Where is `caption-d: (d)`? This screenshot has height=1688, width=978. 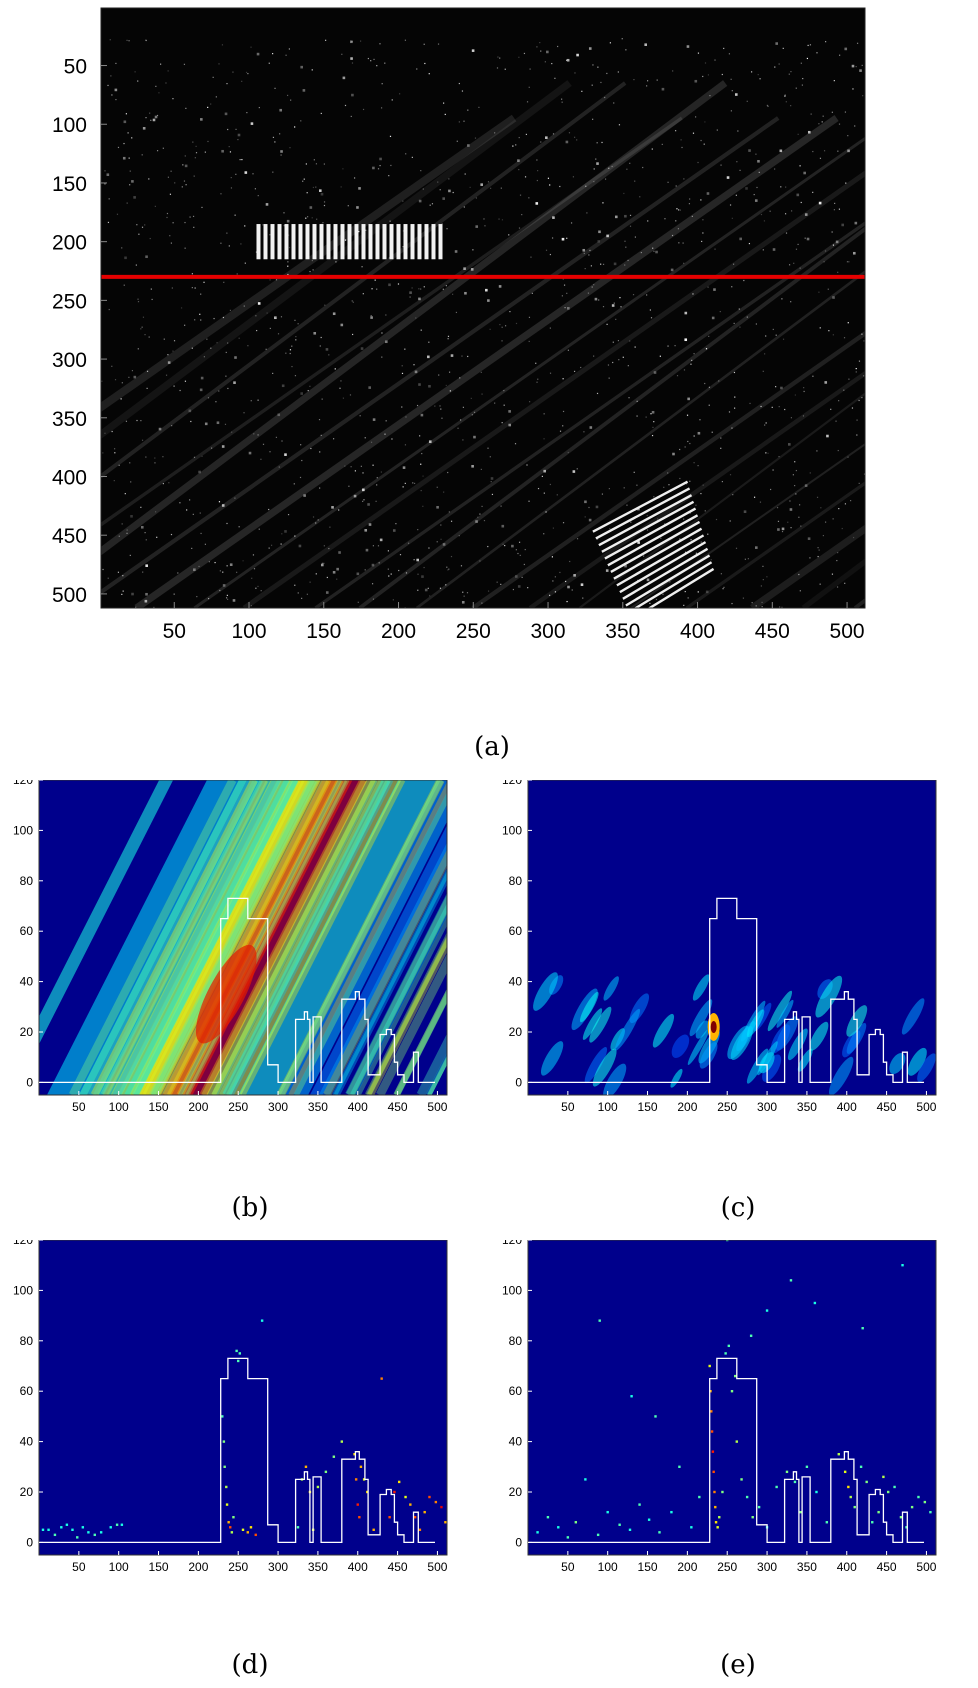
caption-d: (d) is located at coordinates (250, 1665).